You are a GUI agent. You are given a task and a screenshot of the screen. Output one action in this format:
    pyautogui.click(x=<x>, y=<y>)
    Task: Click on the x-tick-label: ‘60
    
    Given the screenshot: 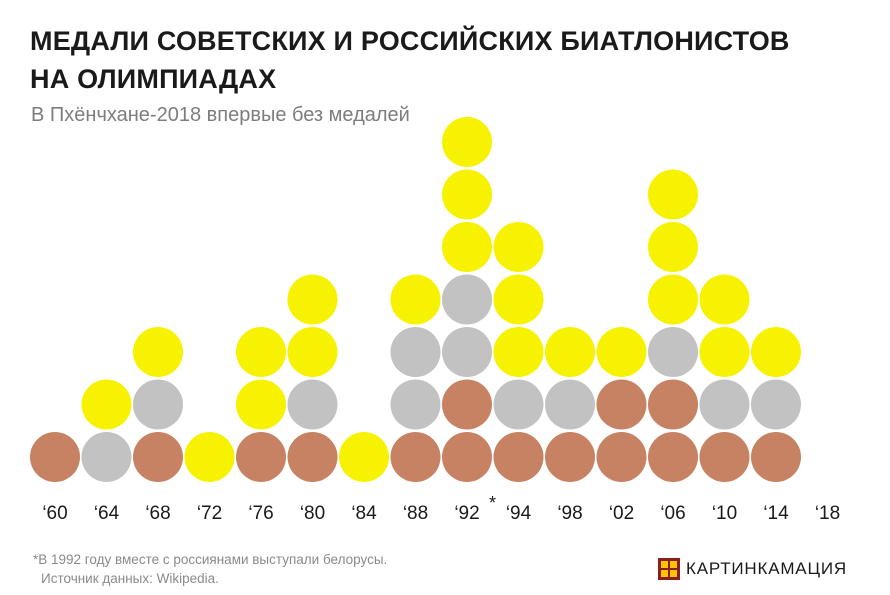 What is the action you would take?
    pyautogui.click(x=54, y=513)
    